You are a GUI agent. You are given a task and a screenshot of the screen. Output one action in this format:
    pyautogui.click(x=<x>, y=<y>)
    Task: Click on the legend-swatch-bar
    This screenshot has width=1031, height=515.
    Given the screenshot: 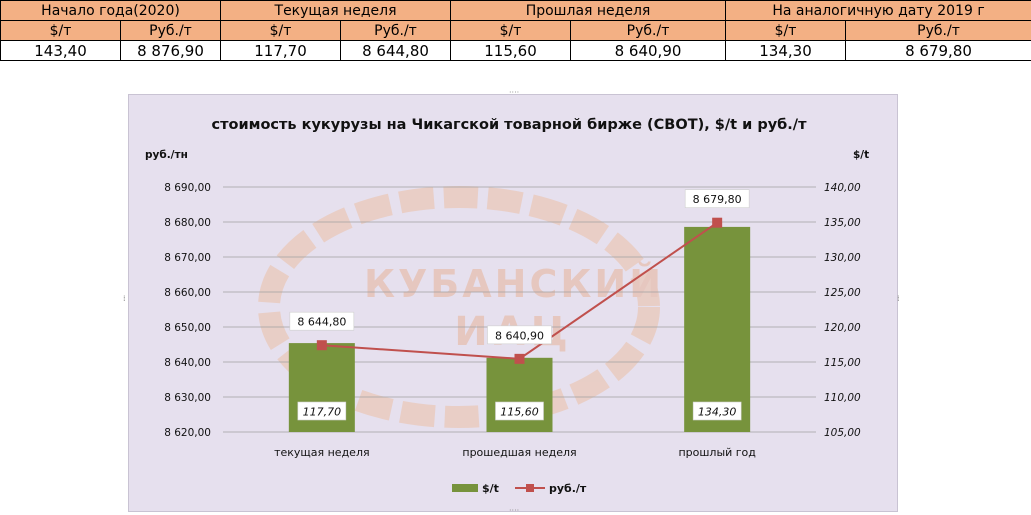 What is the action you would take?
    pyautogui.click(x=465, y=488)
    